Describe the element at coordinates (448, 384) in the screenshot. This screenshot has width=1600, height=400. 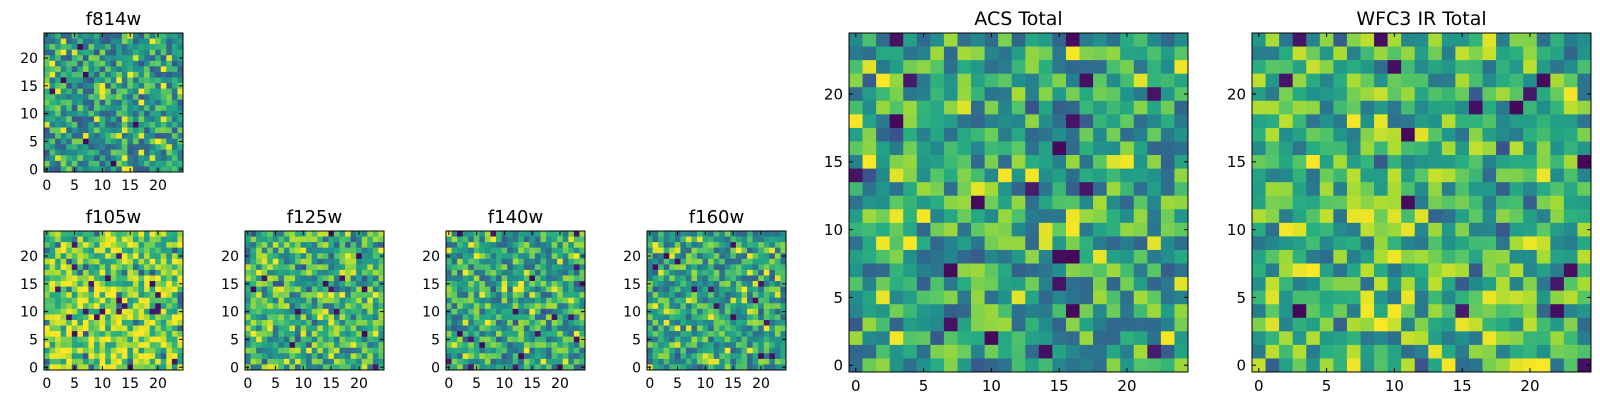
I see `x-tick-label: 0` at that location.